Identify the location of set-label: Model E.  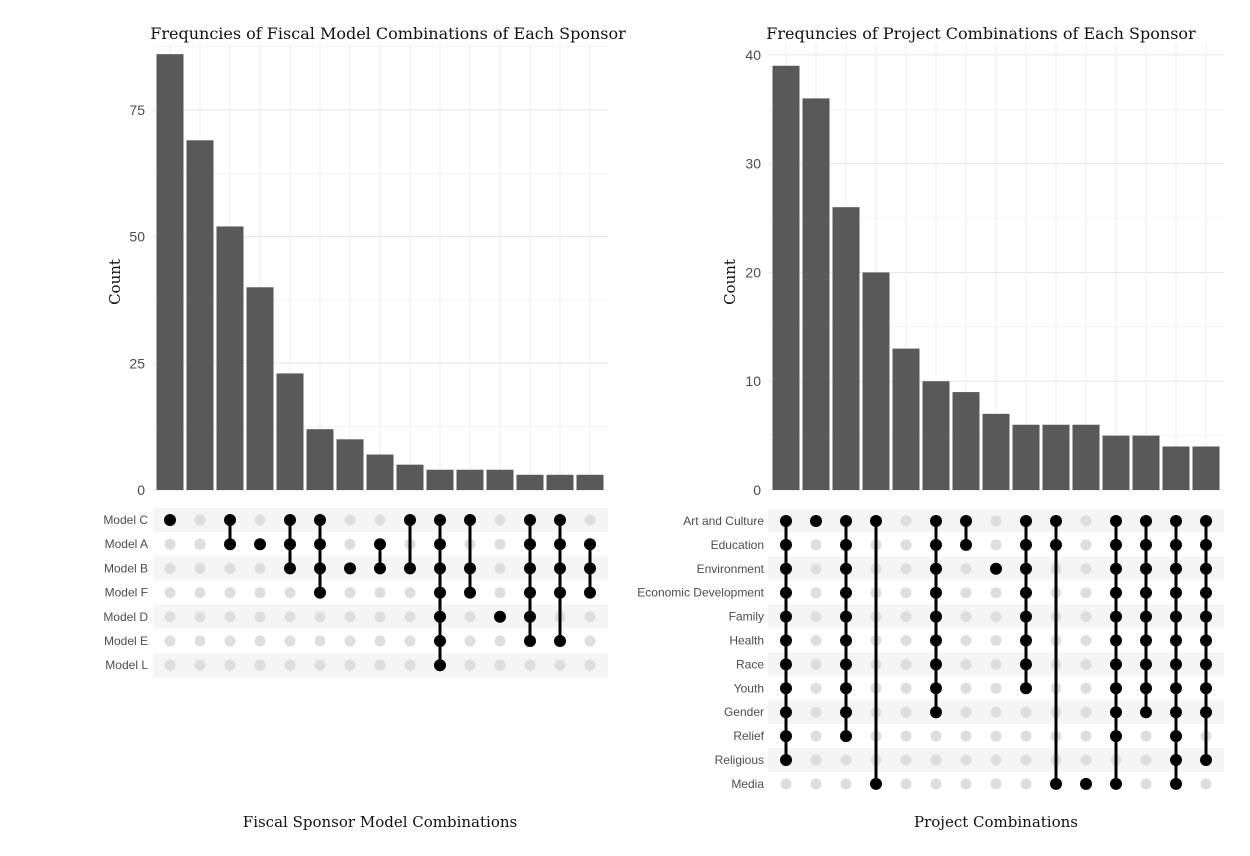
(126, 641).